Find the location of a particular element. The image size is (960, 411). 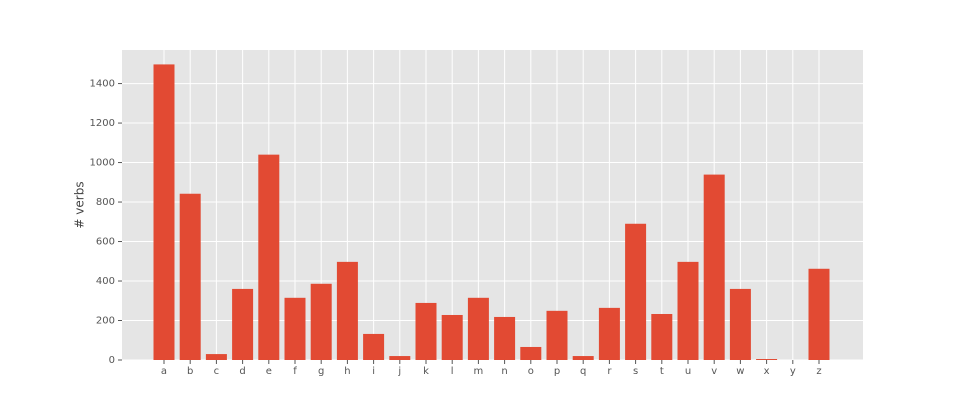

x-tick-label: a is located at coordinates (164, 371).